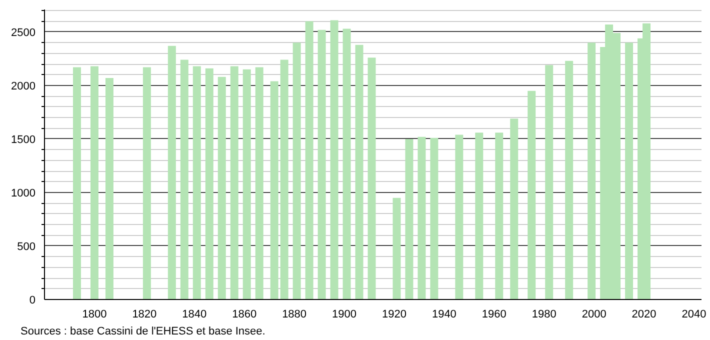 The width and height of the screenshot is (710, 340). What do you see at coordinates (144, 314) in the screenshot?
I see `x-tick-label: 1820` at bounding box center [144, 314].